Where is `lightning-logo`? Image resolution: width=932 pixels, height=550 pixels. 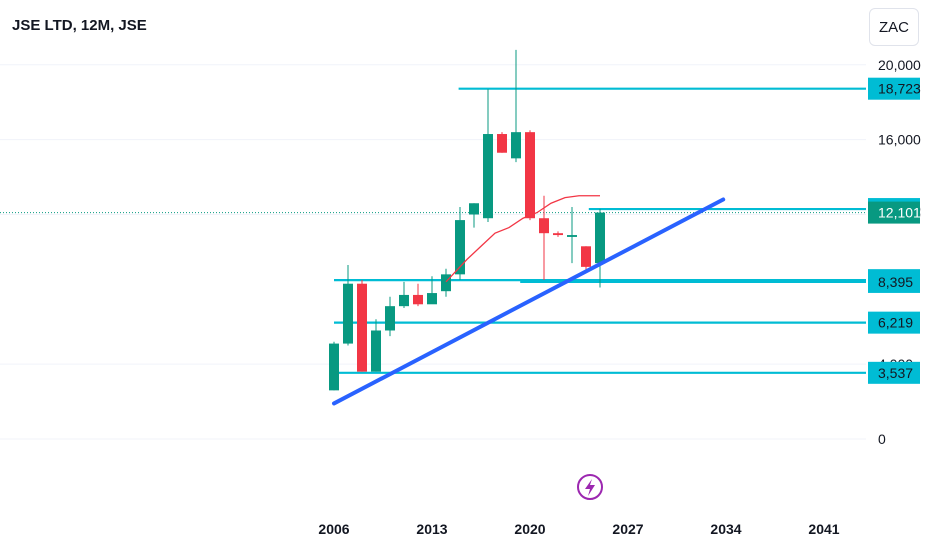 lightning-logo is located at coordinates (590, 487).